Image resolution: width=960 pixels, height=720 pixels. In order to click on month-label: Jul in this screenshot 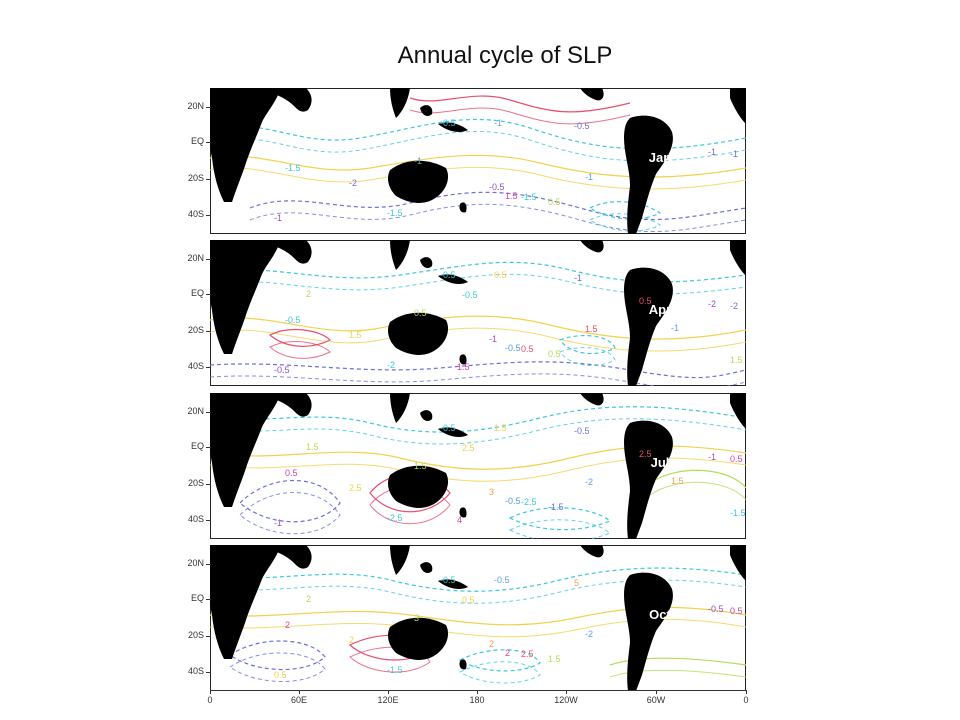, I will do `click(660, 462)`.